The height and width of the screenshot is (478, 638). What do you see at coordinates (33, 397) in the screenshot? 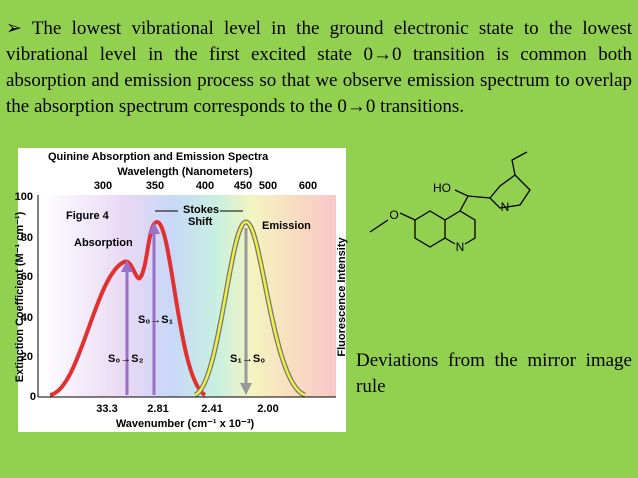
I see `y-tick: 0` at bounding box center [33, 397].